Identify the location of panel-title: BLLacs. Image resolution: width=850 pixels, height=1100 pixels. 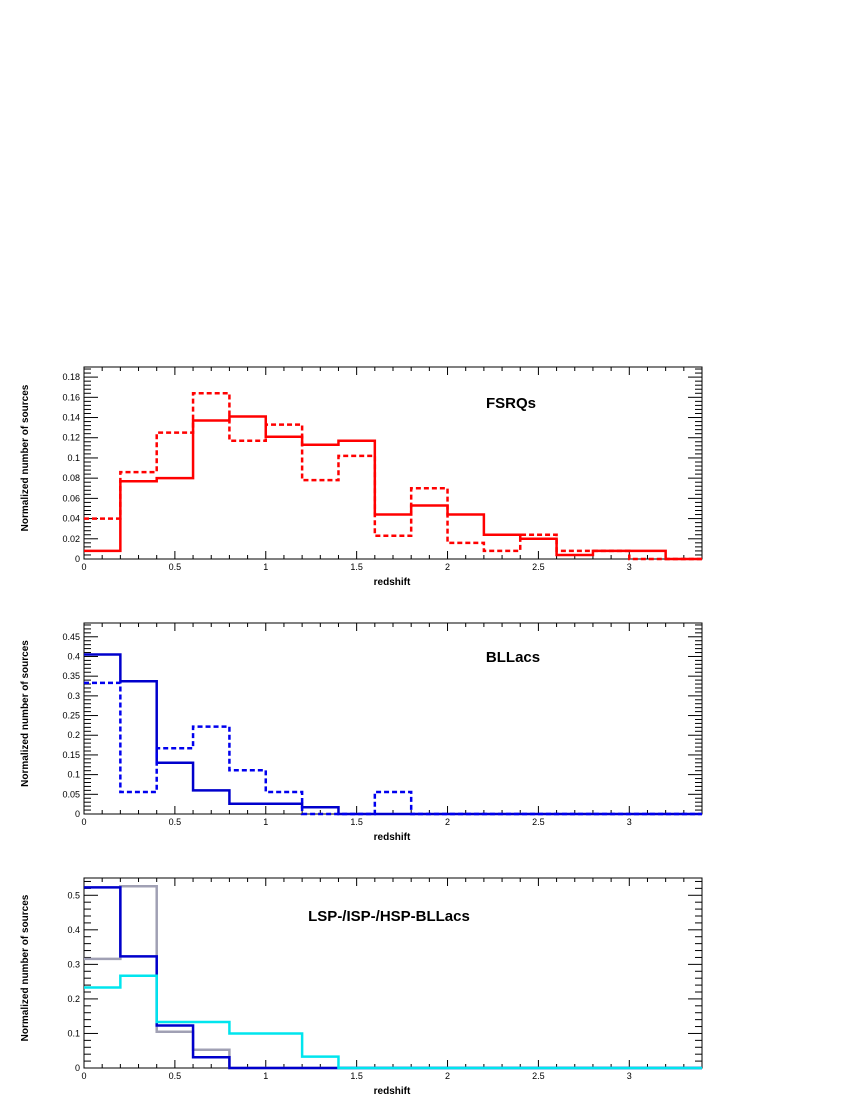
(513, 657).